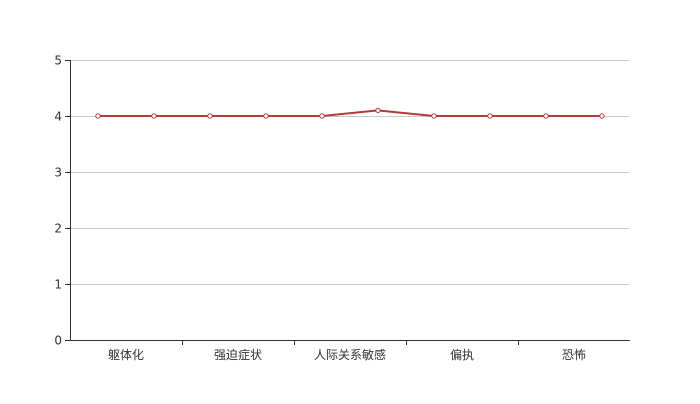  What do you see at coordinates (574, 354) in the screenshot?
I see `x-tick-label: 恐怖` at bounding box center [574, 354].